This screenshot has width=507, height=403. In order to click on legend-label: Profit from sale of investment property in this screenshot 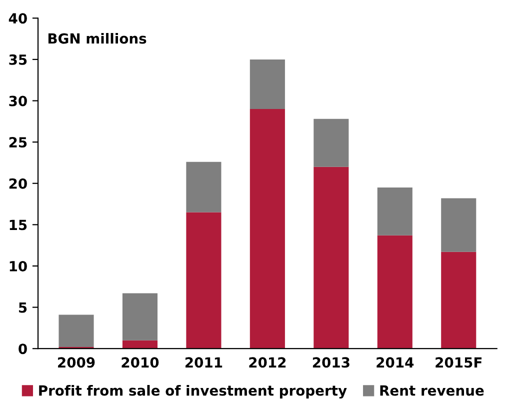, I will do `click(193, 392)`.